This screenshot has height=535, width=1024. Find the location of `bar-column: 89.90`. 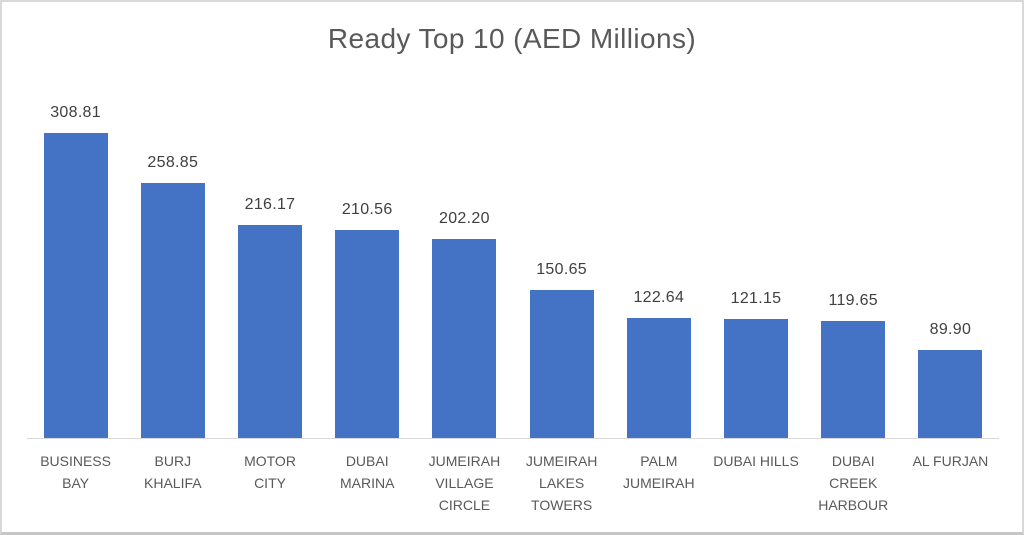

bar-column: 89.90 is located at coordinates (950, 265).